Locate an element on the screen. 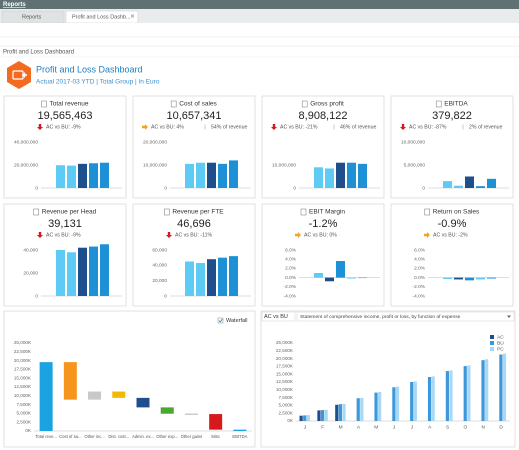 The image size is (519, 450). y-tick-label: -2.0% is located at coordinates (289, 287).